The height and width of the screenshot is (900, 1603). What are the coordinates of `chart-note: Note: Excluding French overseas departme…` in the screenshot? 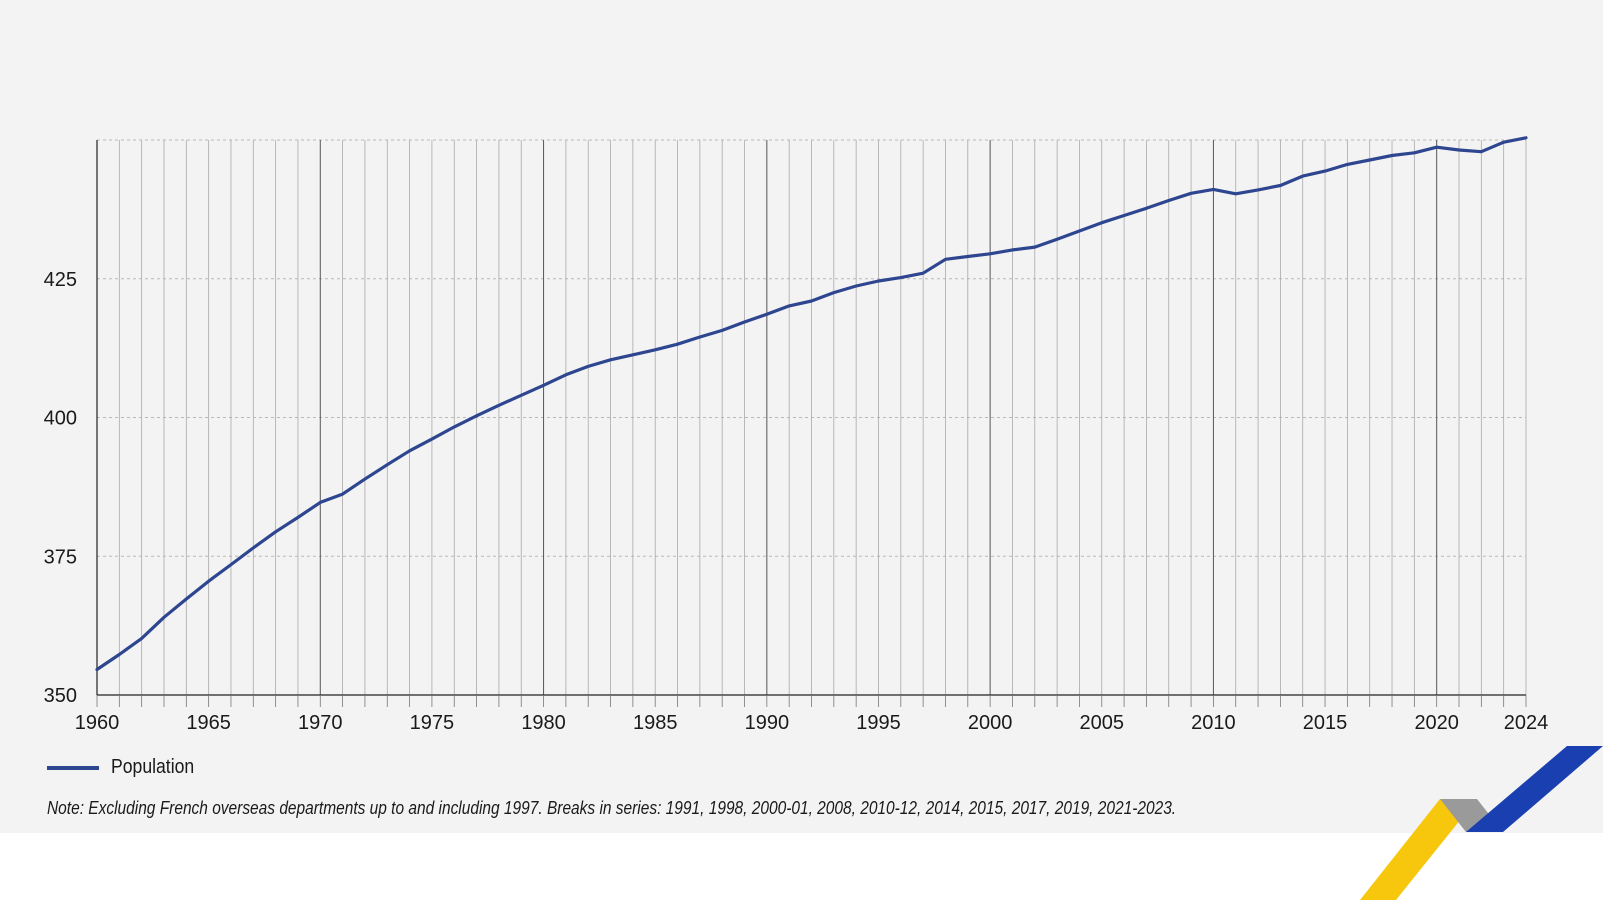 It's located at (612, 808).